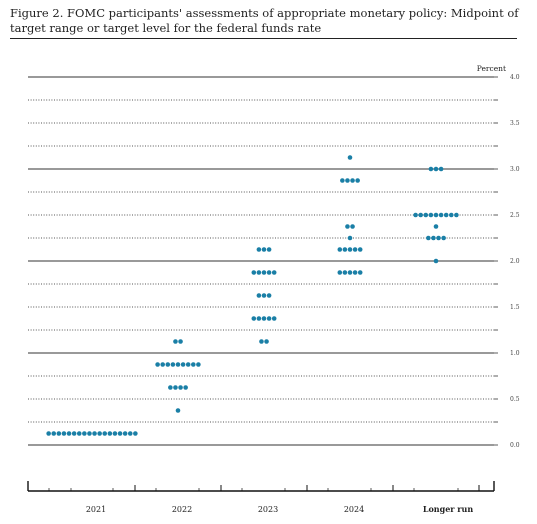  Describe the element at coordinates (261, 497) in the screenshot. I see `x-axis: 2021 2022 2023 2024 Longer run` at that location.